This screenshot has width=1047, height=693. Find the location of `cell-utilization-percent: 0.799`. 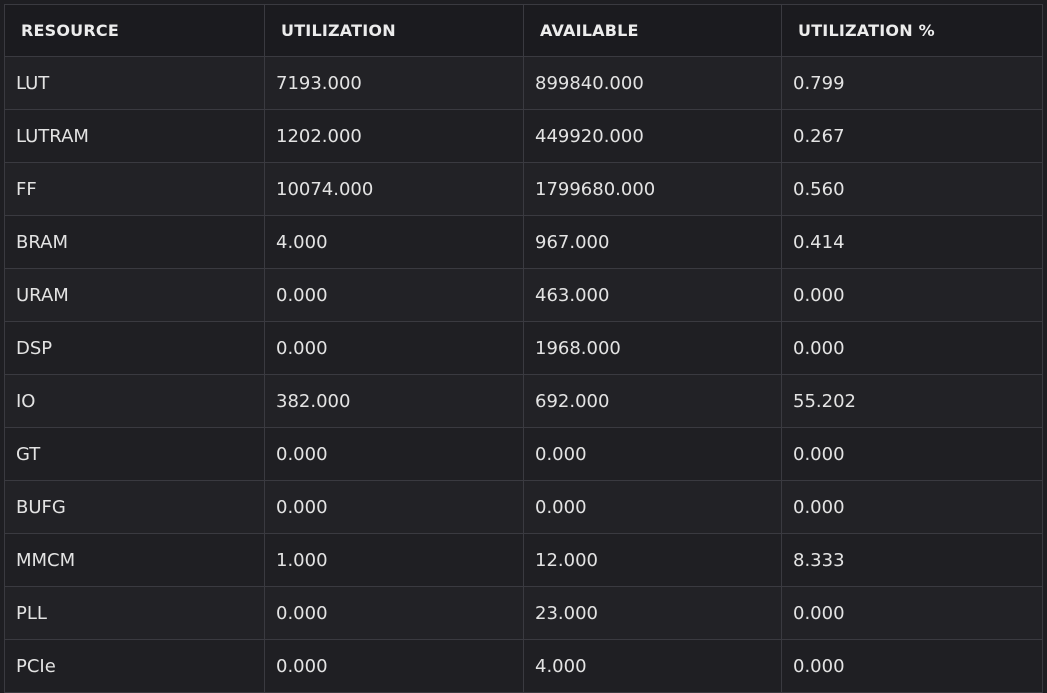

cell-utilization-percent: 0.799 is located at coordinates (912, 83).